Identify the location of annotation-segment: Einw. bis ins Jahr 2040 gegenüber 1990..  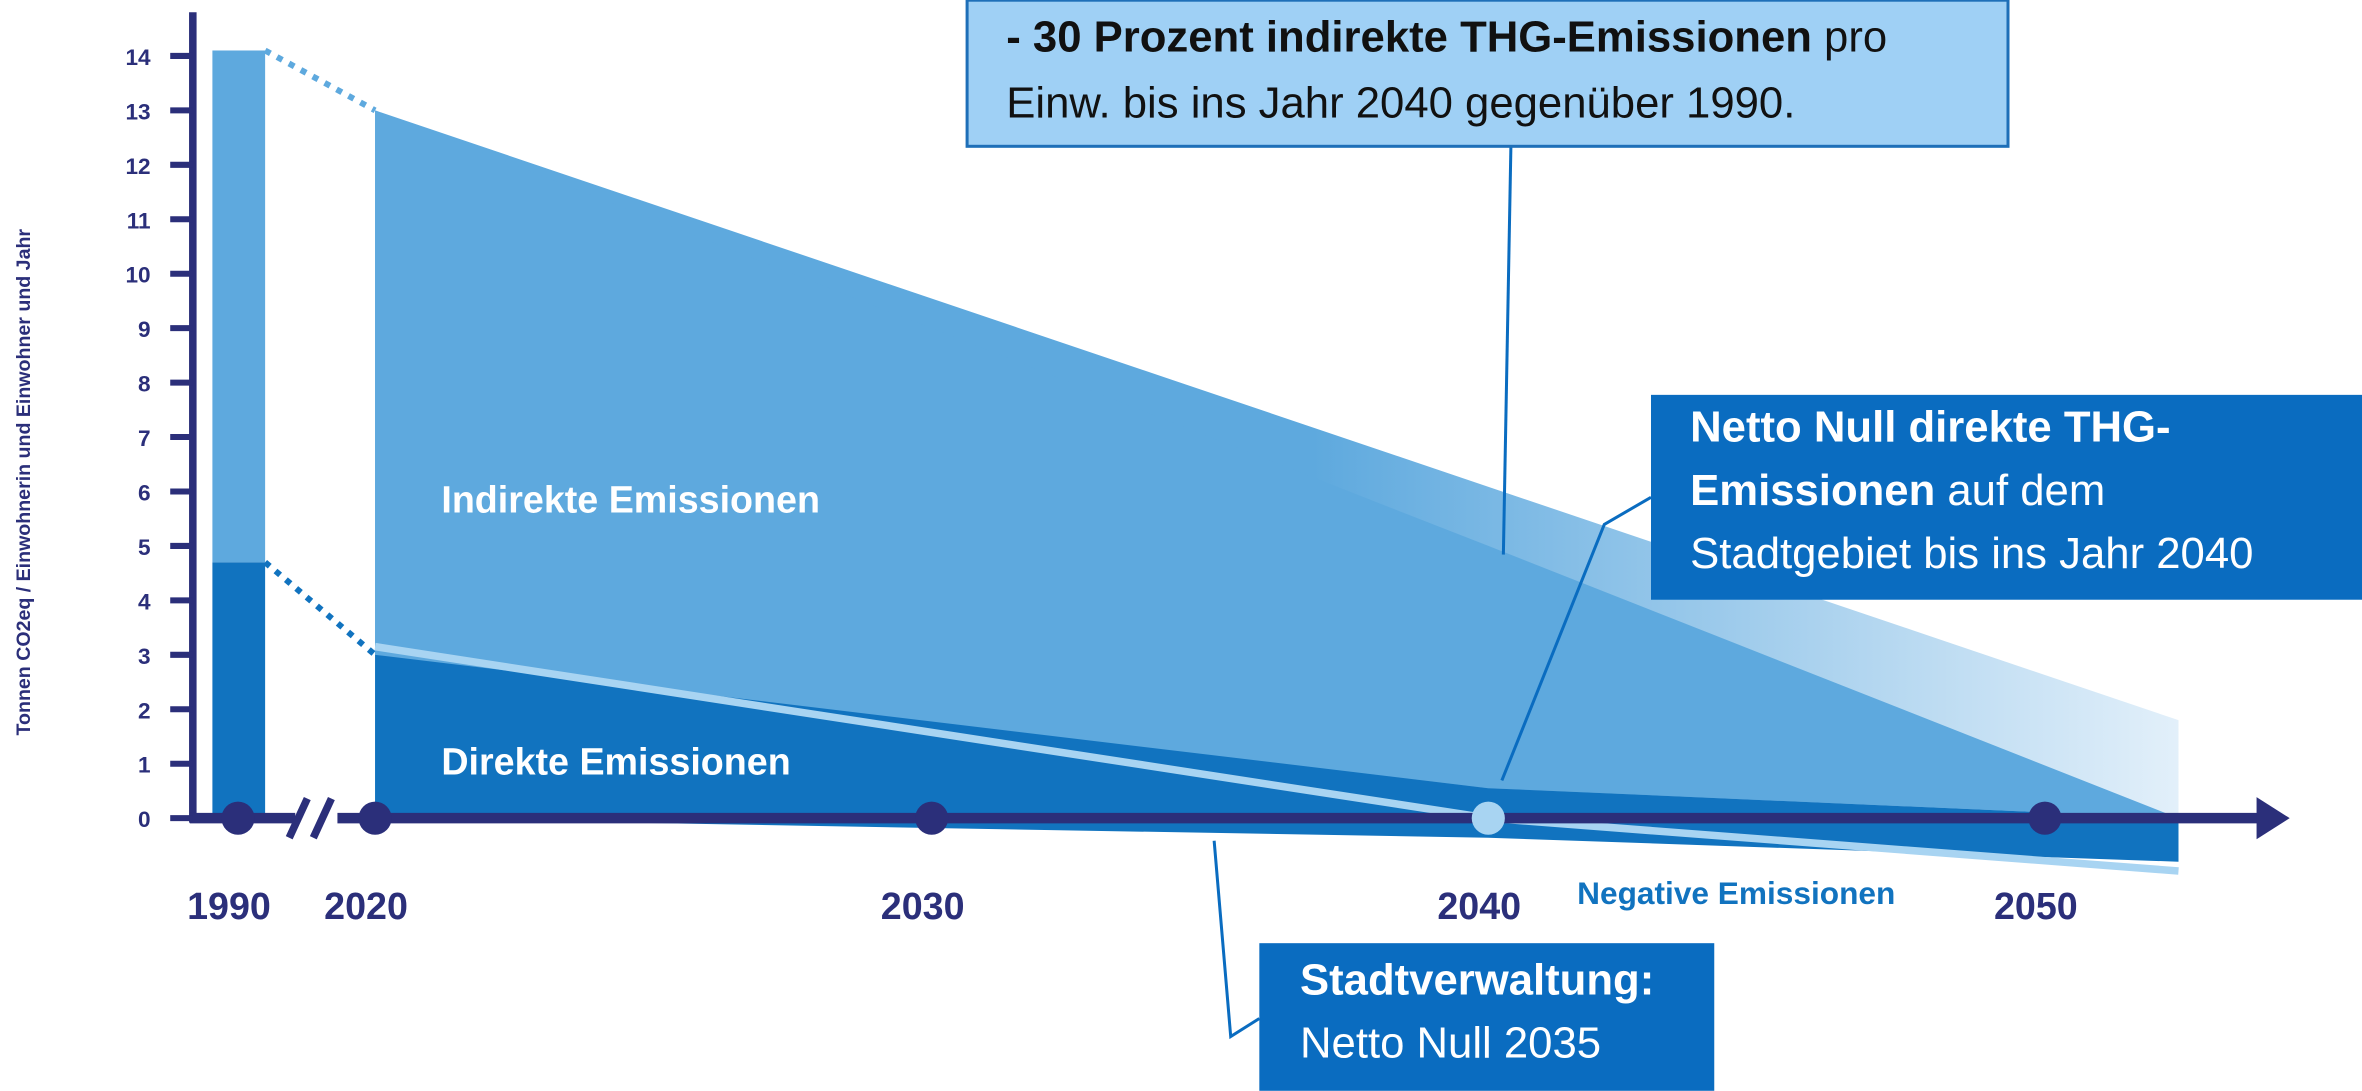
(1400, 103).